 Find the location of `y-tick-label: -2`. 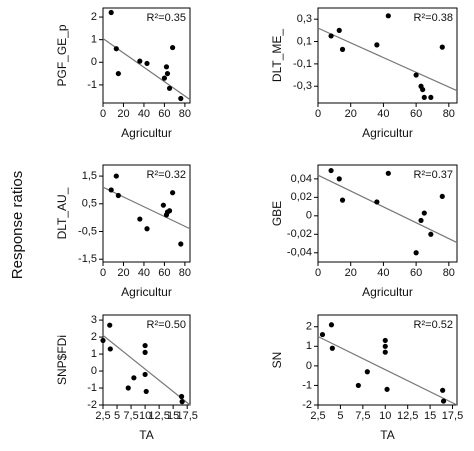

y-tick-label: -2 is located at coordinates (92, 405).